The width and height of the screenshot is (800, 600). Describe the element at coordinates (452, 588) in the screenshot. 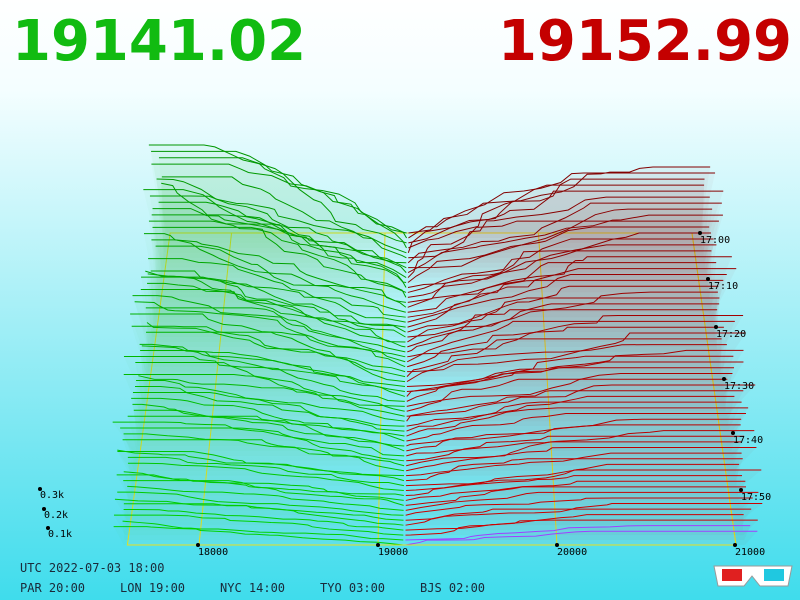

I see `zone-time: BJS 02:00` at that location.